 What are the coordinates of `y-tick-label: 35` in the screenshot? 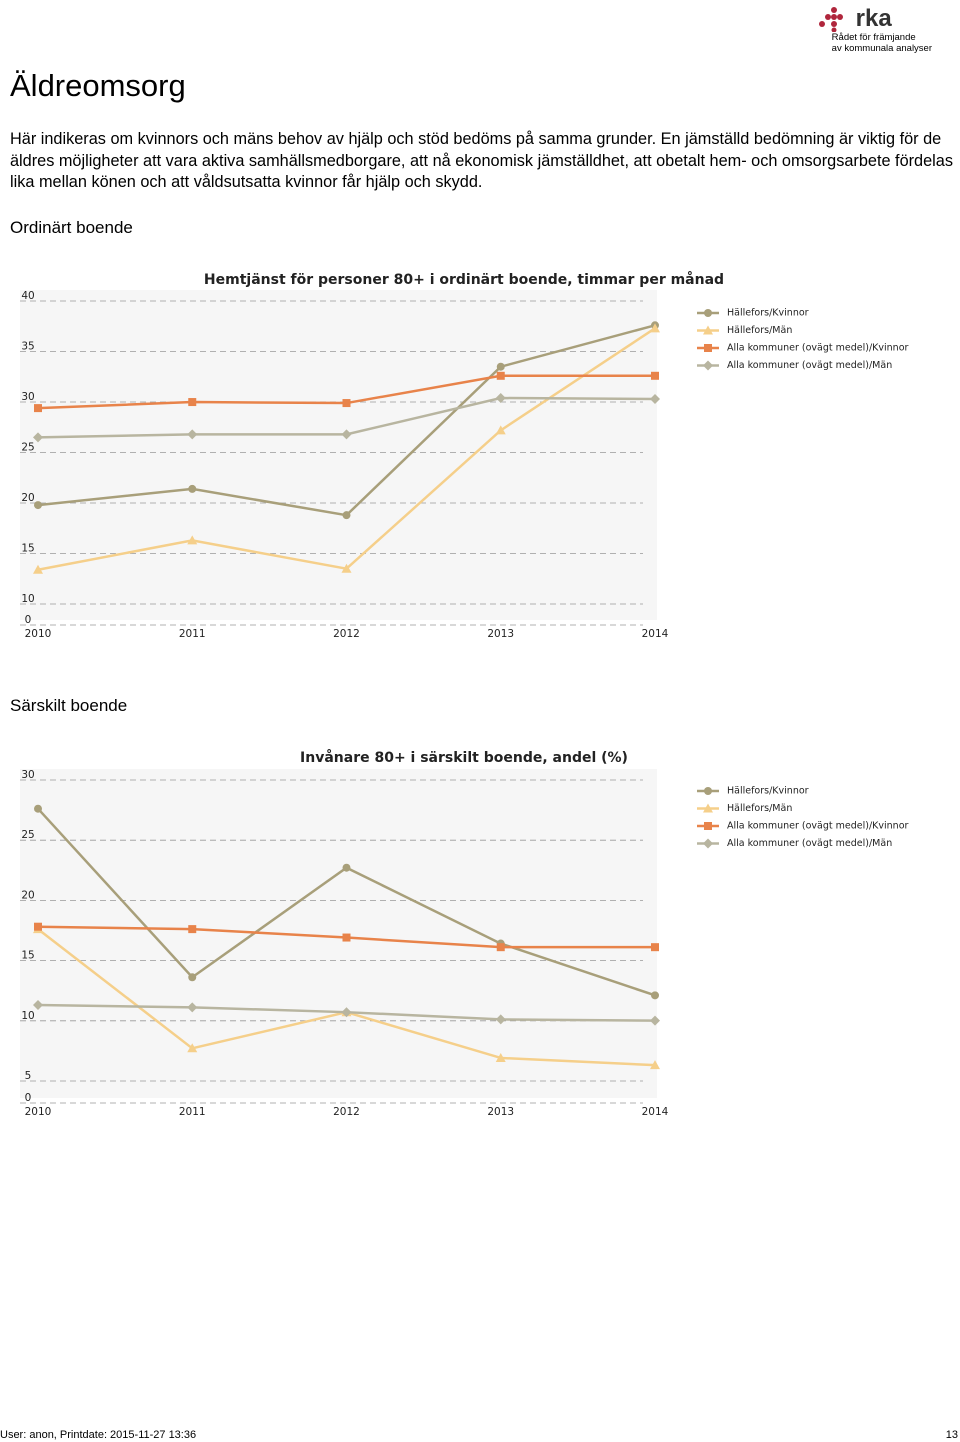 It's located at (27, 347).